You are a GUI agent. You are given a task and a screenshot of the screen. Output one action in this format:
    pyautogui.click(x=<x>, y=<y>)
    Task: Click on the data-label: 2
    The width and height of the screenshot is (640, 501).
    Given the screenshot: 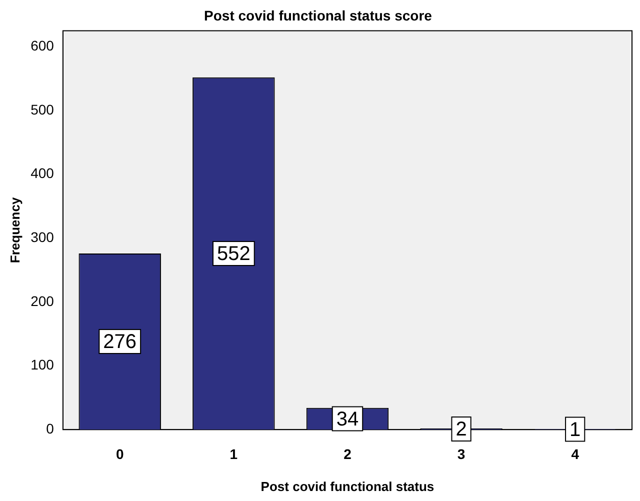 What is the action you would take?
    pyautogui.click(x=461, y=429)
    